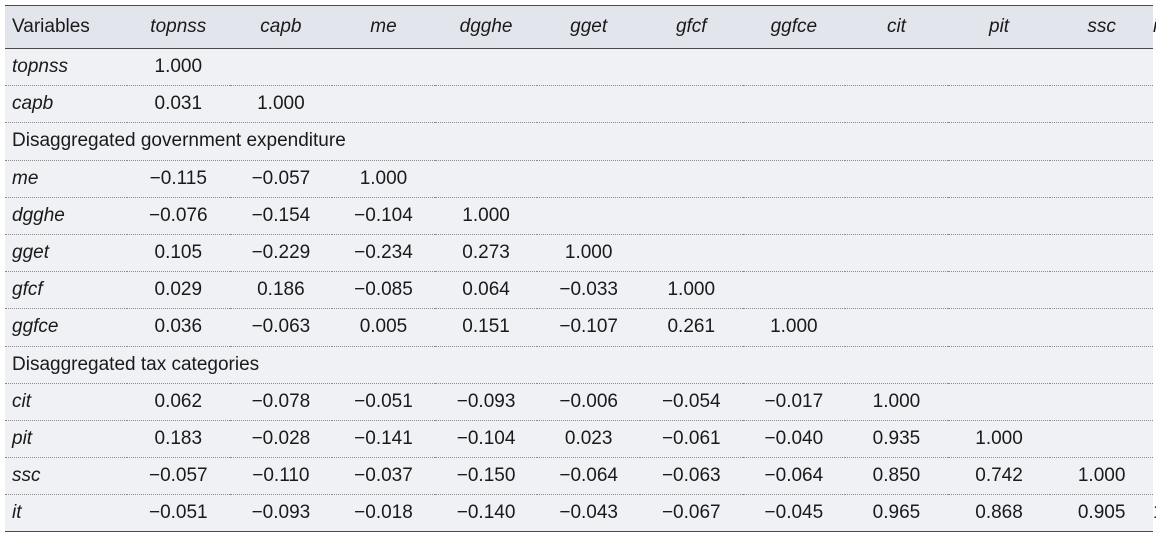 The image size is (1156, 550). Describe the element at coordinates (66, 513) in the screenshot. I see `row-variable-label: it` at that location.